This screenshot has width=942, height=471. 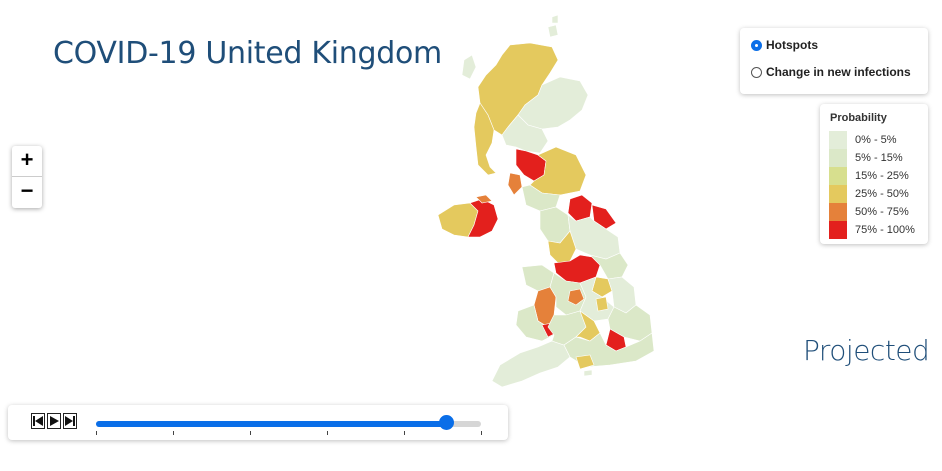 I want to click on region-leicester, so click(x=602, y=304).